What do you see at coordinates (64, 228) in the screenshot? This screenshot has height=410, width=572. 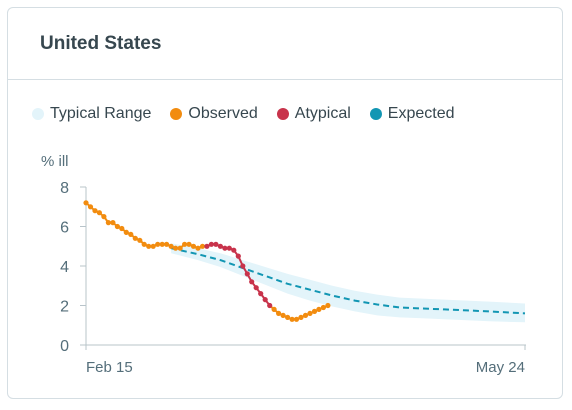 I see `y-tick-label: 6` at bounding box center [64, 228].